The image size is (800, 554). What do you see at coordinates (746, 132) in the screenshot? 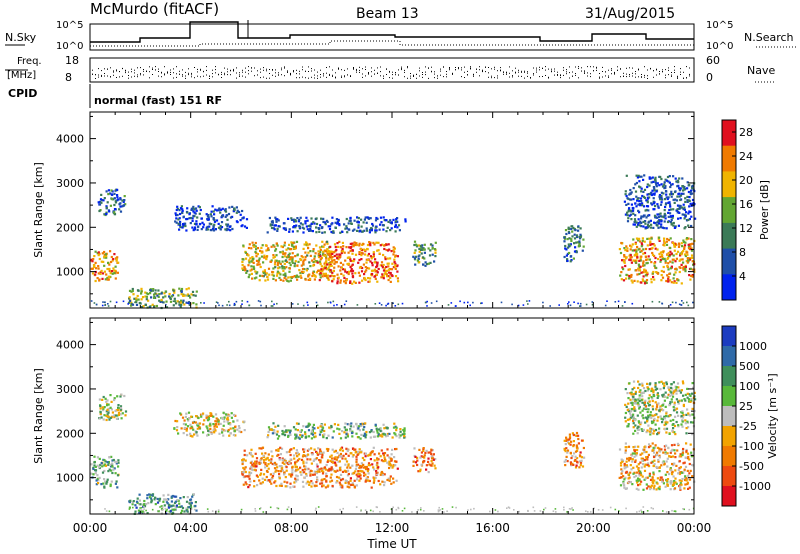
I see `colorbar-tick-label: 28` at bounding box center [746, 132].